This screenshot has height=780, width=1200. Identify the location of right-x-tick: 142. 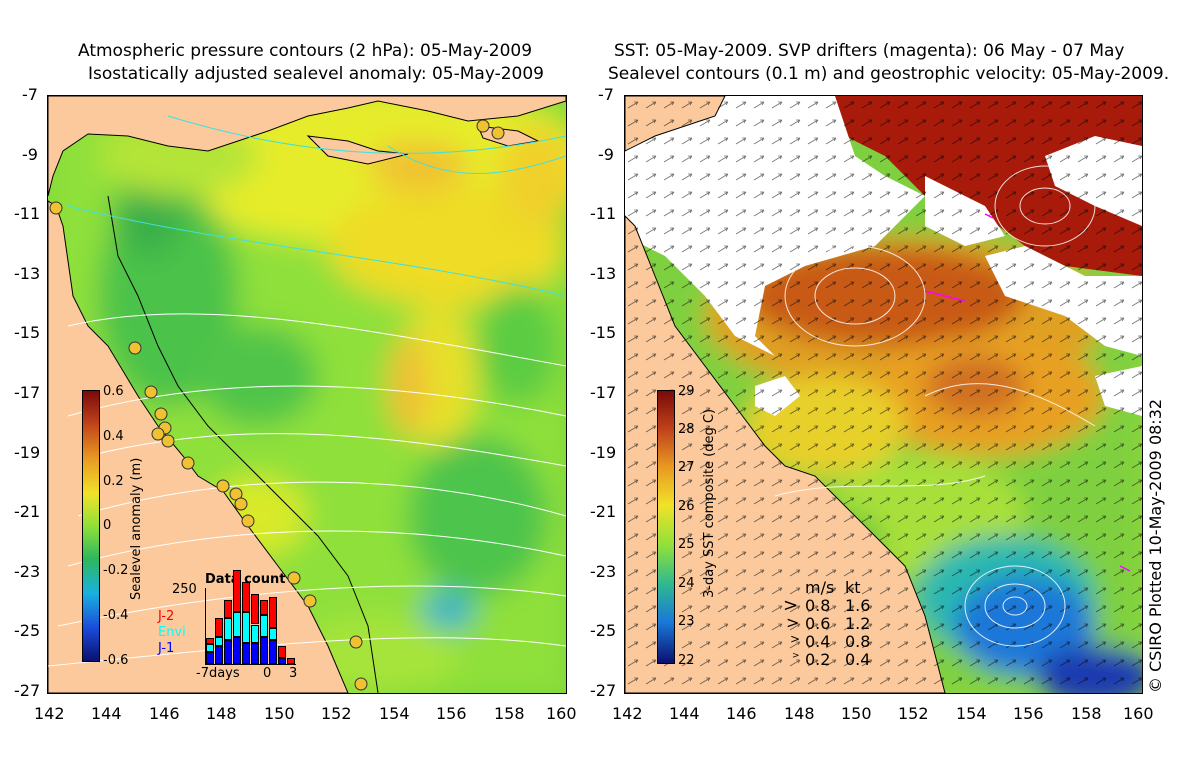
(627, 713).